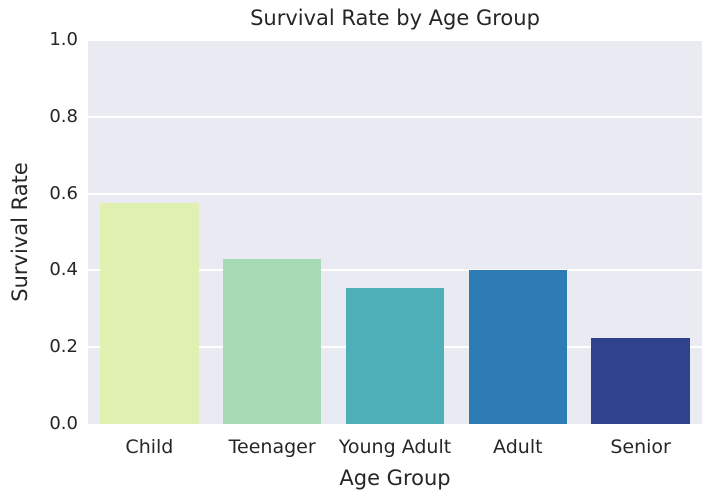 The height and width of the screenshot is (502, 722). Describe the element at coordinates (395, 478) in the screenshot. I see `x-axis-label: Age Group` at that location.